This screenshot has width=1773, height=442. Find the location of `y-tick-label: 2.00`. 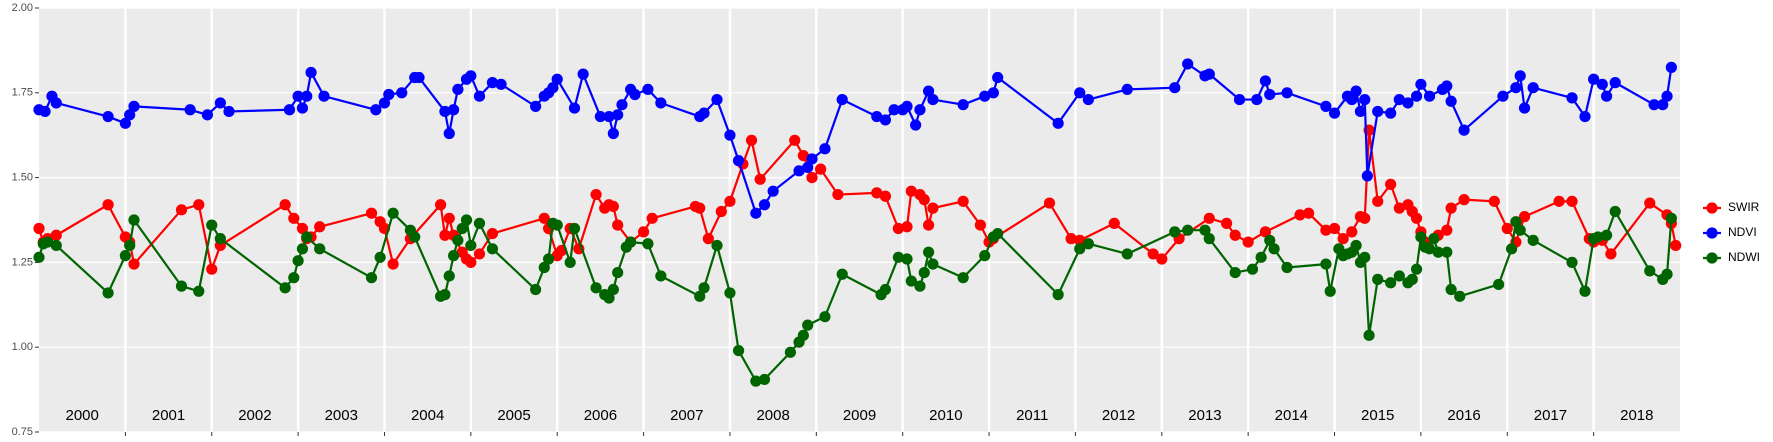

y-tick-label: 2.00 is located at coordinates (22, 8).